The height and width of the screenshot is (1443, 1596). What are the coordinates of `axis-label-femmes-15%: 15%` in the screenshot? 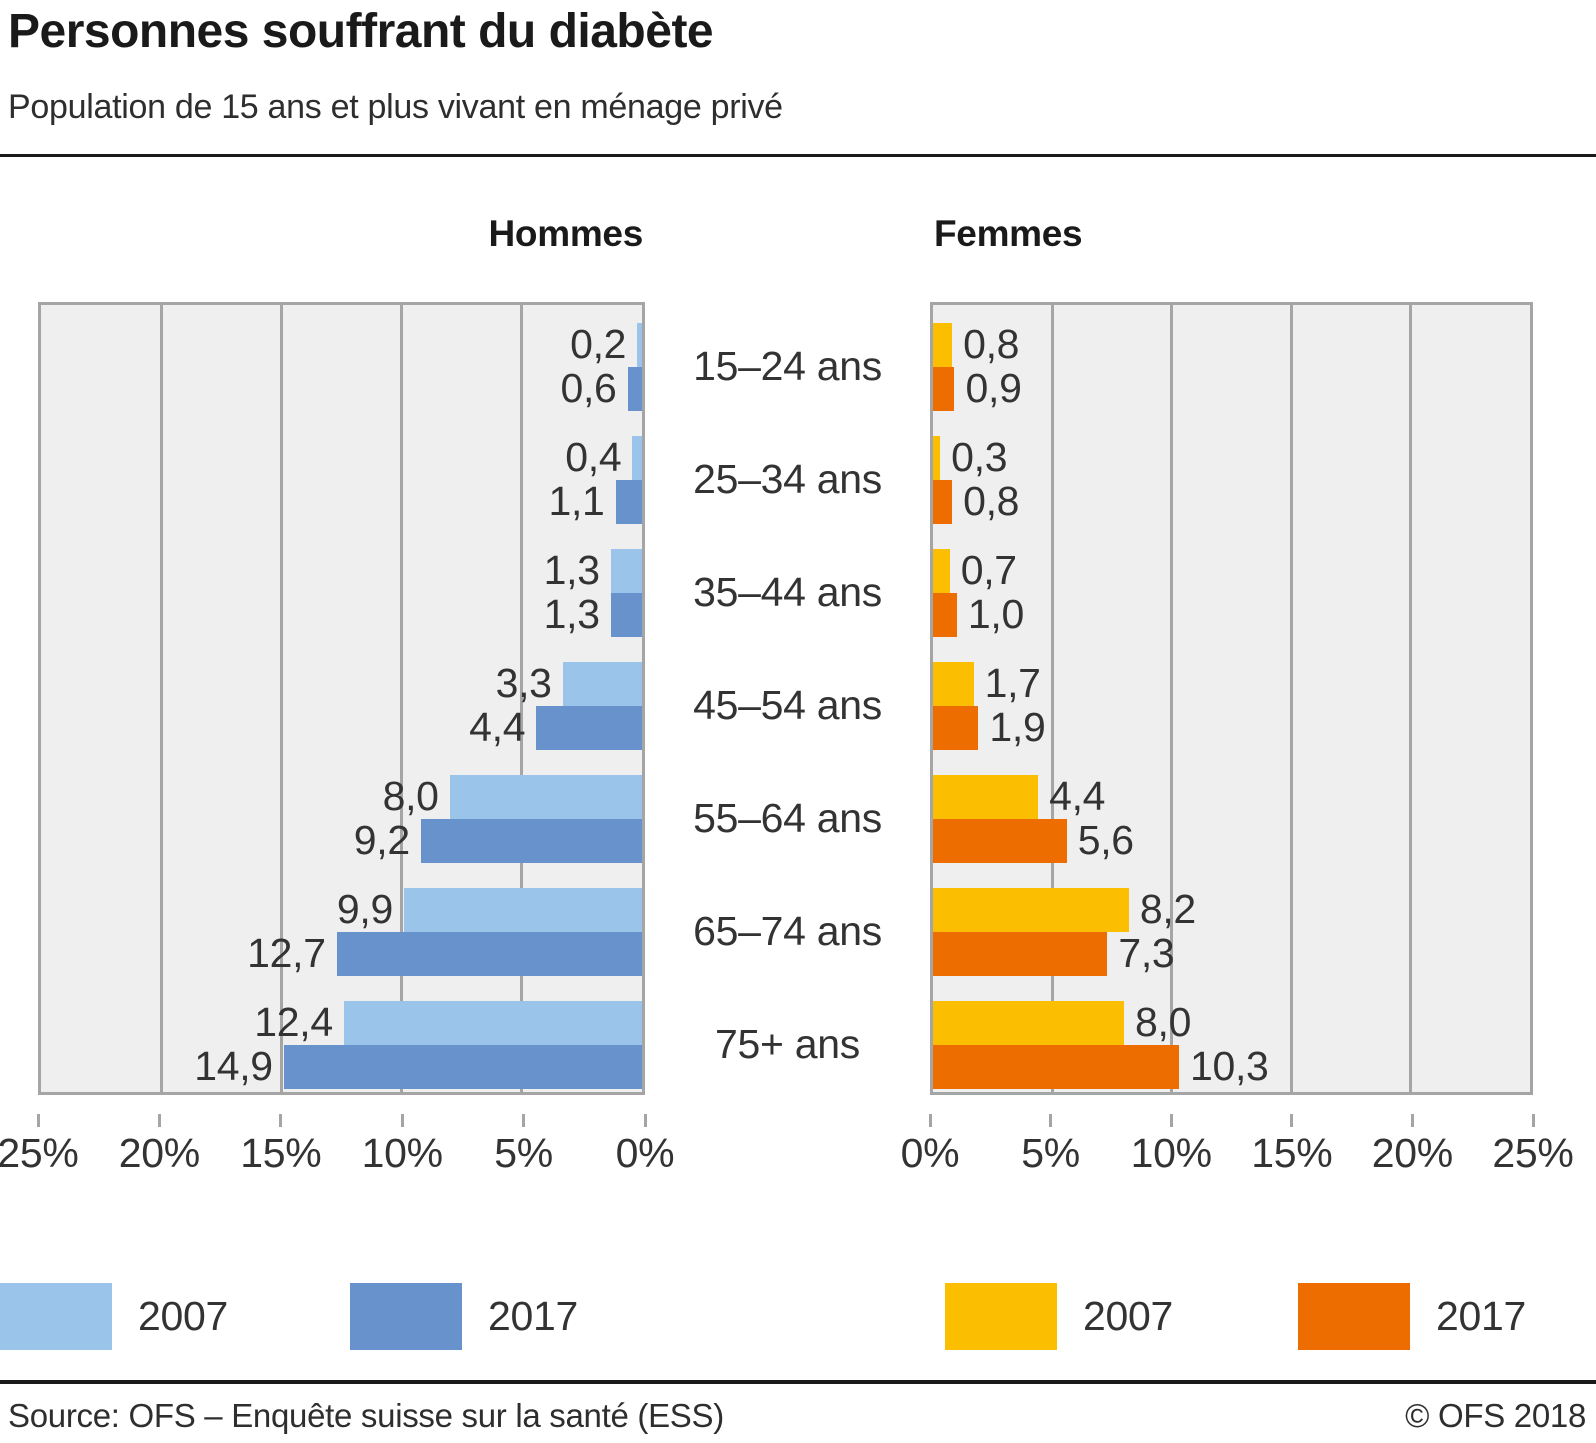 It's located at (1292, 1152).